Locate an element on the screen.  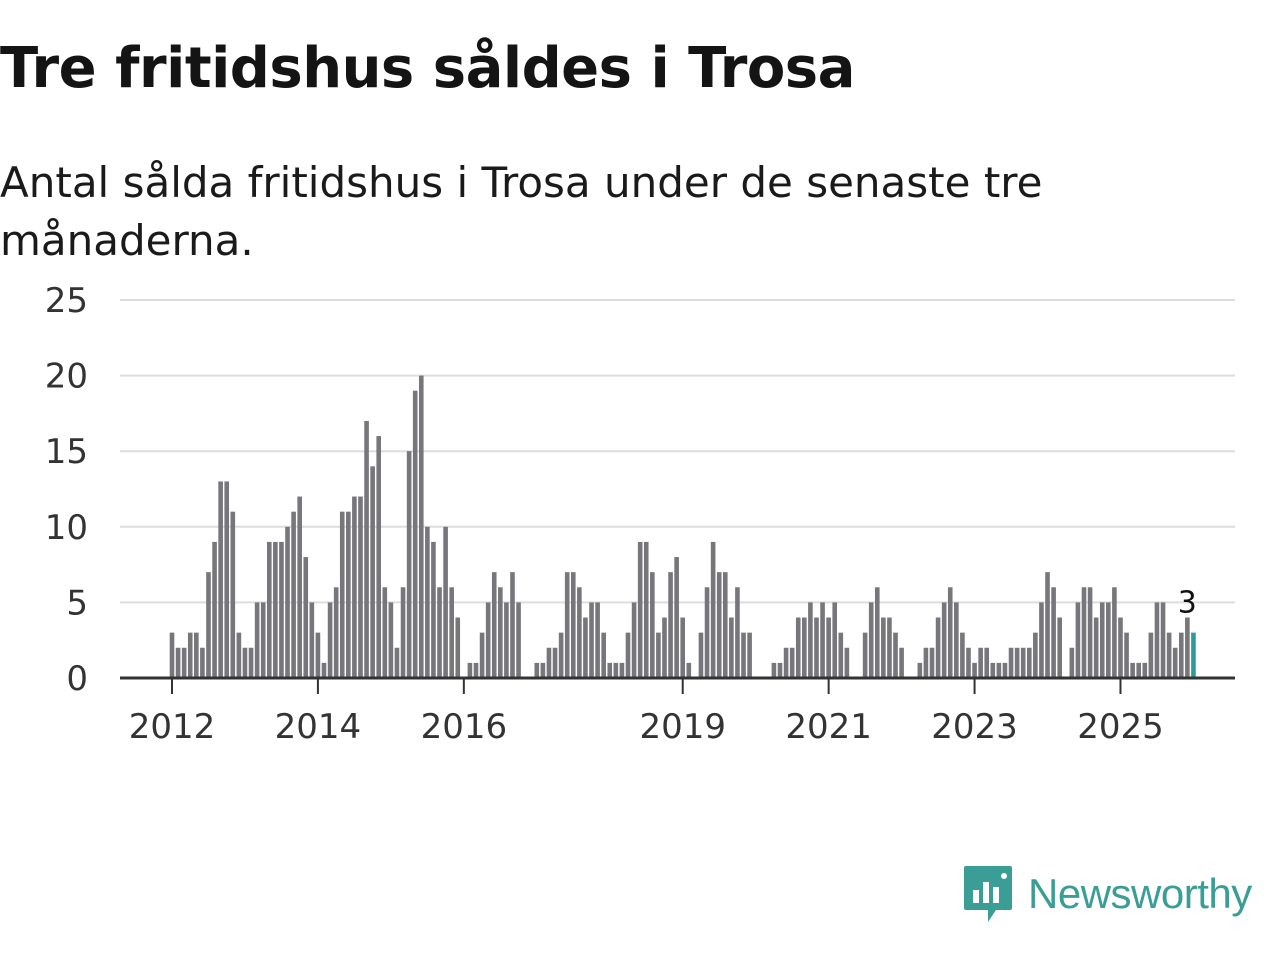
x-tick-label: 2016 is located at coordinates (464, 727).